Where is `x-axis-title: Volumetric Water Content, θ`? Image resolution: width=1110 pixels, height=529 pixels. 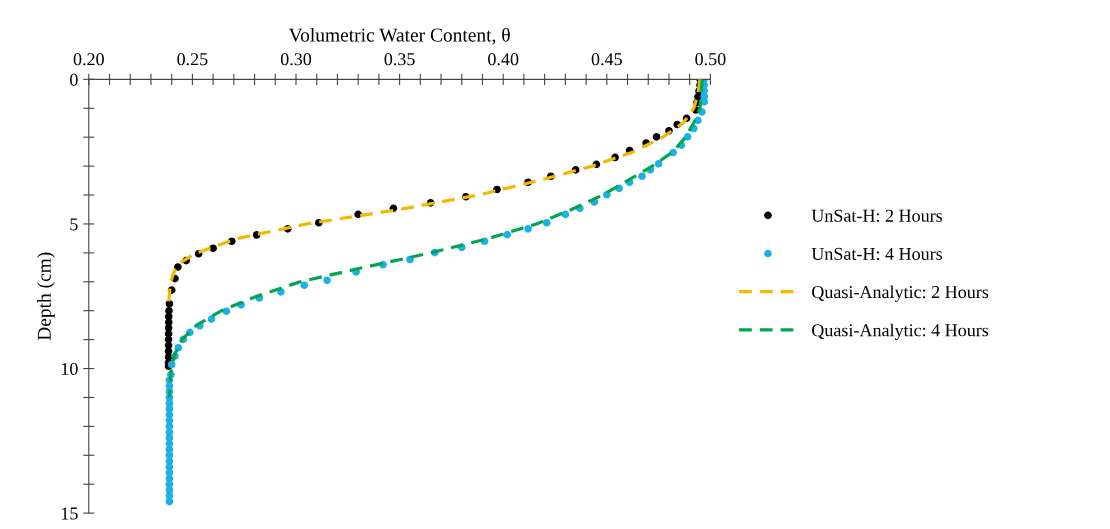
x-axis-title: Volumetric Water Content, θ is located at coordinates (399, 36).